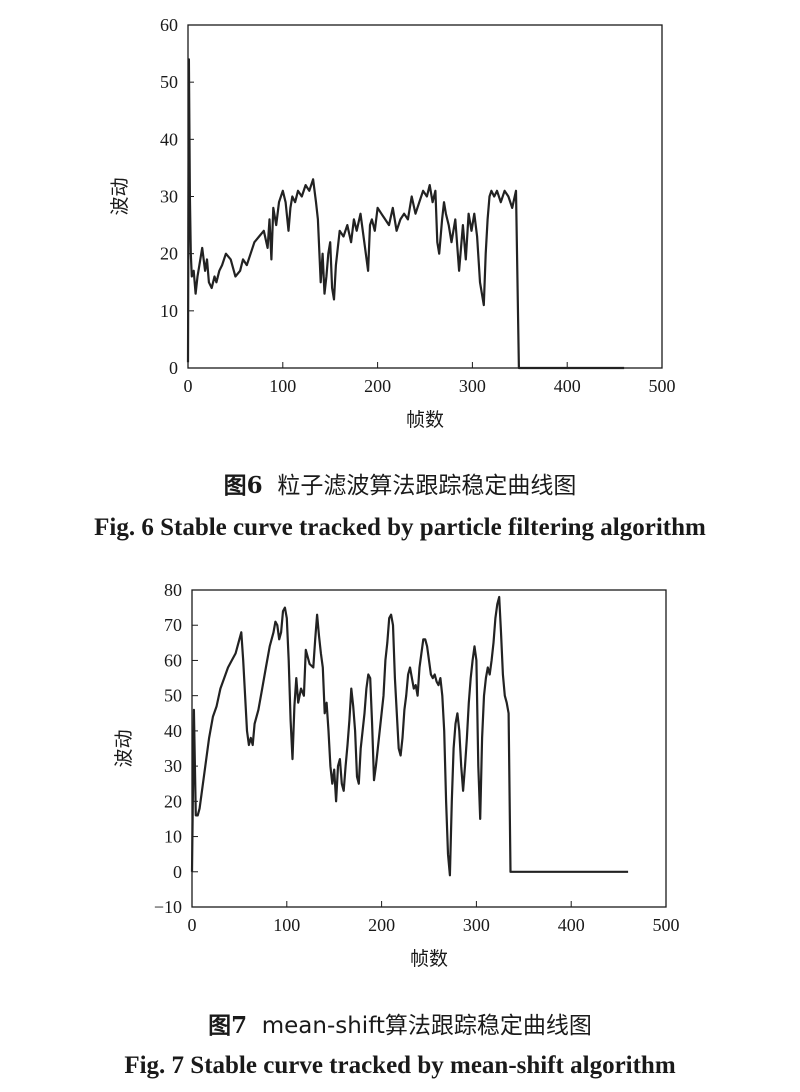  Describe the element at coordinates (173, 625) in the screenshot. I see `y-tick-label: 70` at that location.